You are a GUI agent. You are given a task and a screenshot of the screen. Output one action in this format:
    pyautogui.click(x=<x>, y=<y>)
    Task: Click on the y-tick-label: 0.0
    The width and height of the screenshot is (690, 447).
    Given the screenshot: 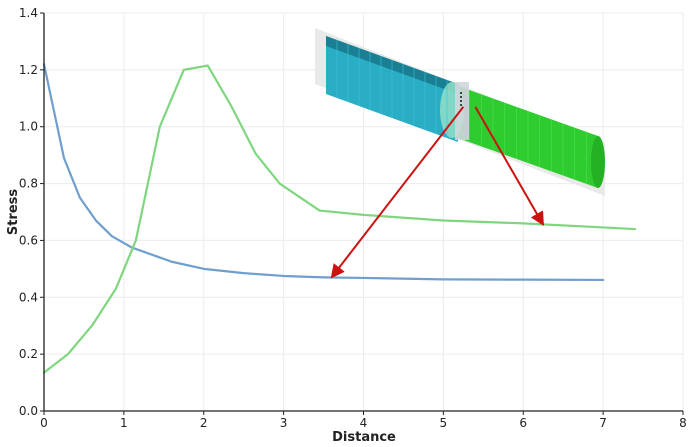 What is the action you would take?
    pyautogui.click(x=28, y=411)
    